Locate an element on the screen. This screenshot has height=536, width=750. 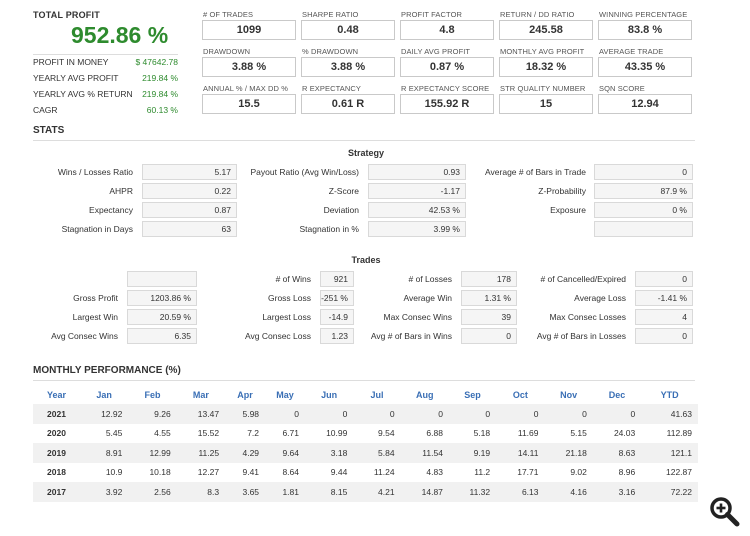
column-header-oct: Oct is located at coordinates (520, 394).